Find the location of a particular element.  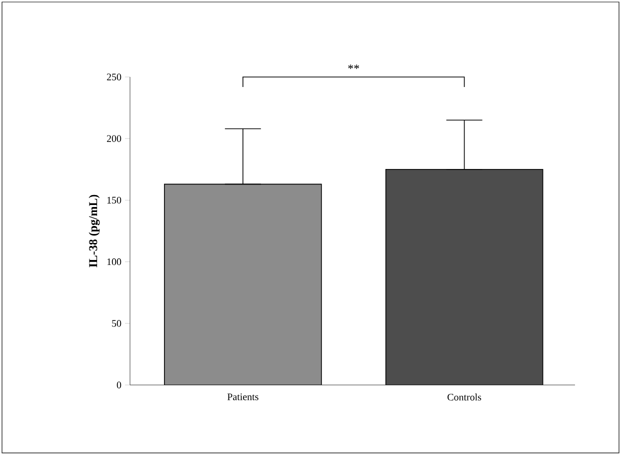

y-tick-label: 150 is located at coordinates (114, 200).